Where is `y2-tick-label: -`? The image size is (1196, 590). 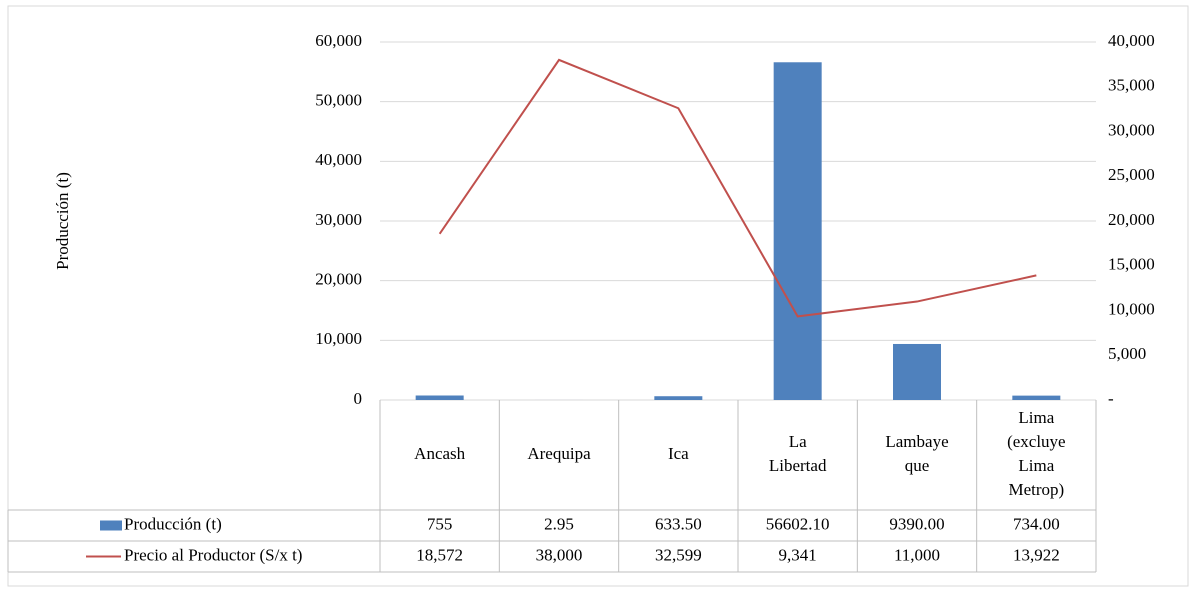
y2-tick-label: - is located at coordinates (1111, 398).